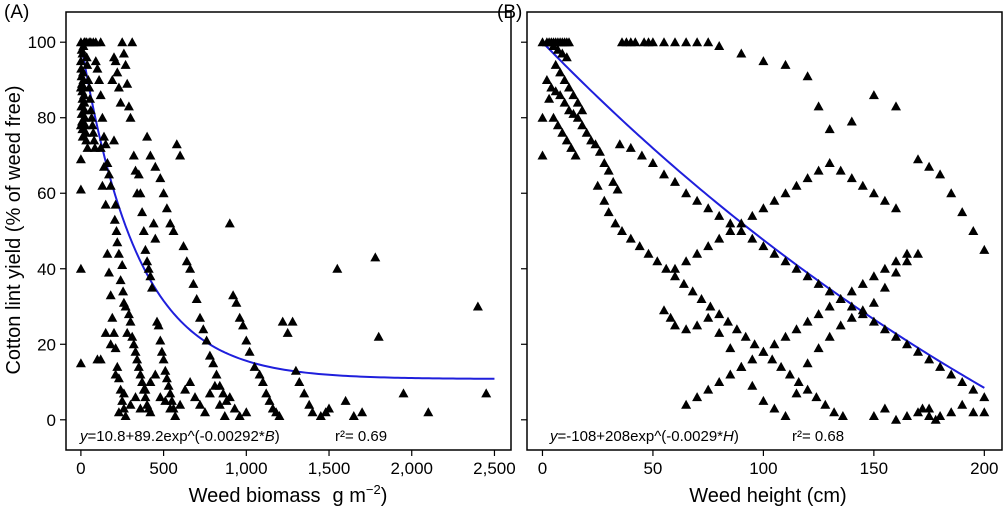 The width and height of the screenshot is (1006, 512). I want to click on panel-a-ytick-label: 40, so click(46, 269).